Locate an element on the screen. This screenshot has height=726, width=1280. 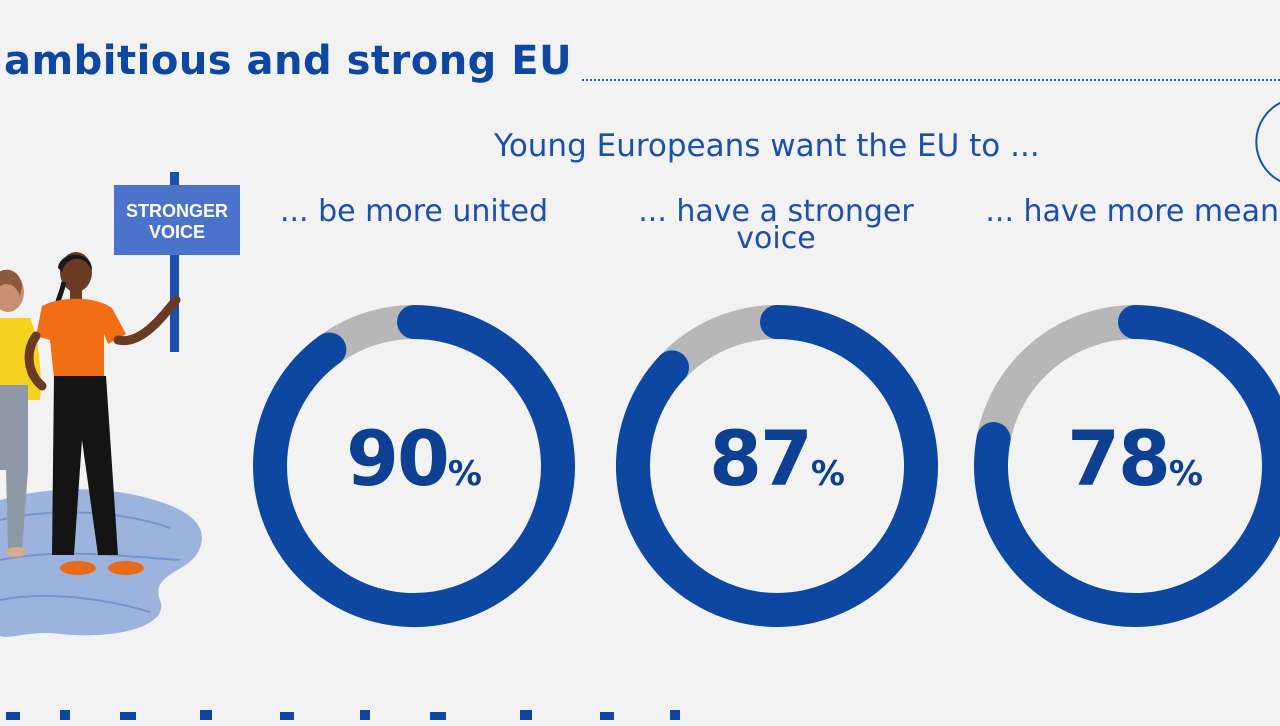
donut-label-united: ... be more united is located at coordinates (414, 211).